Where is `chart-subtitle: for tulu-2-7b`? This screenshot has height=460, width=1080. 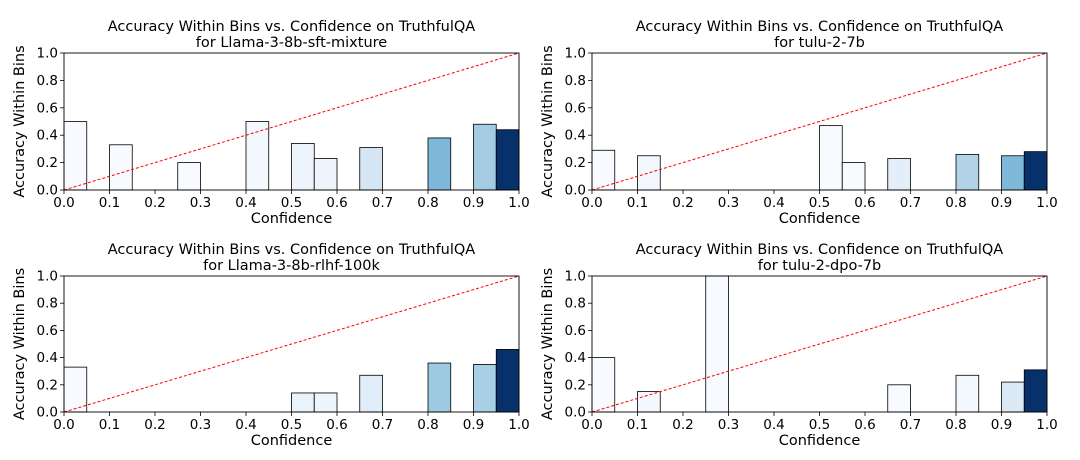 chart-subtitle: for tulu-2-7b is located at coordinates (819, 43).